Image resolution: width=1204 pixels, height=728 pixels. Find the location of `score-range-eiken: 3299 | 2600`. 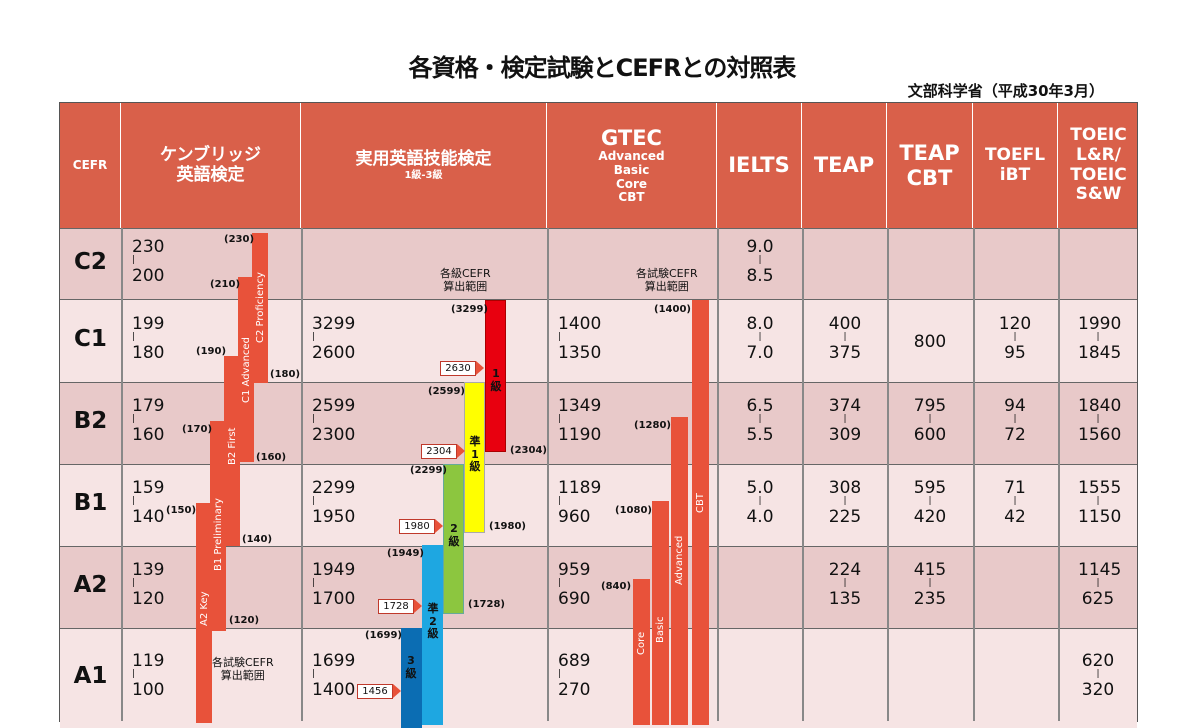

score-range-eiken: 3299 | 2600 is located at coordinates (333, 338).